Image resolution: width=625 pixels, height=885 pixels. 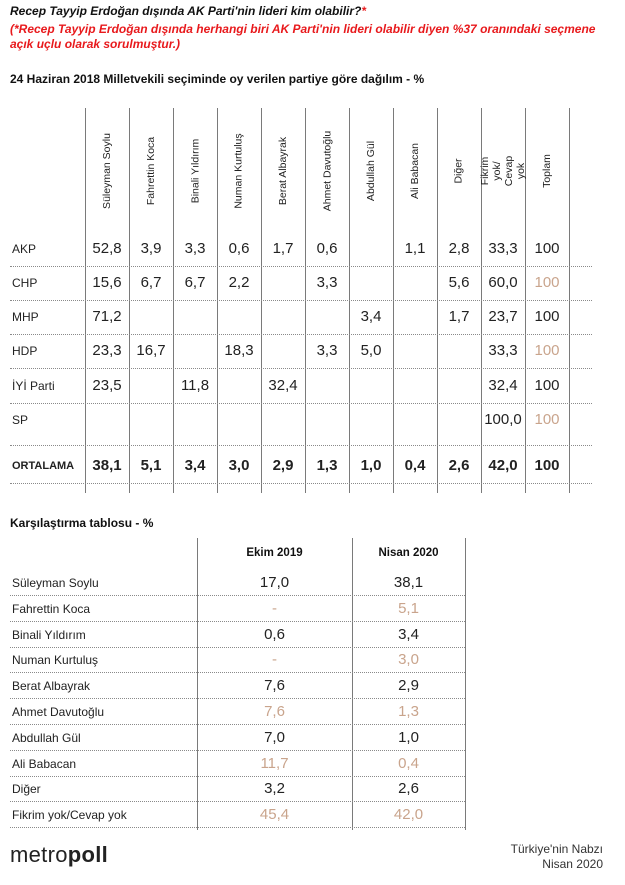 I want to click on column-header-label: Süleyman Soylu, so click(x=107, y=171).